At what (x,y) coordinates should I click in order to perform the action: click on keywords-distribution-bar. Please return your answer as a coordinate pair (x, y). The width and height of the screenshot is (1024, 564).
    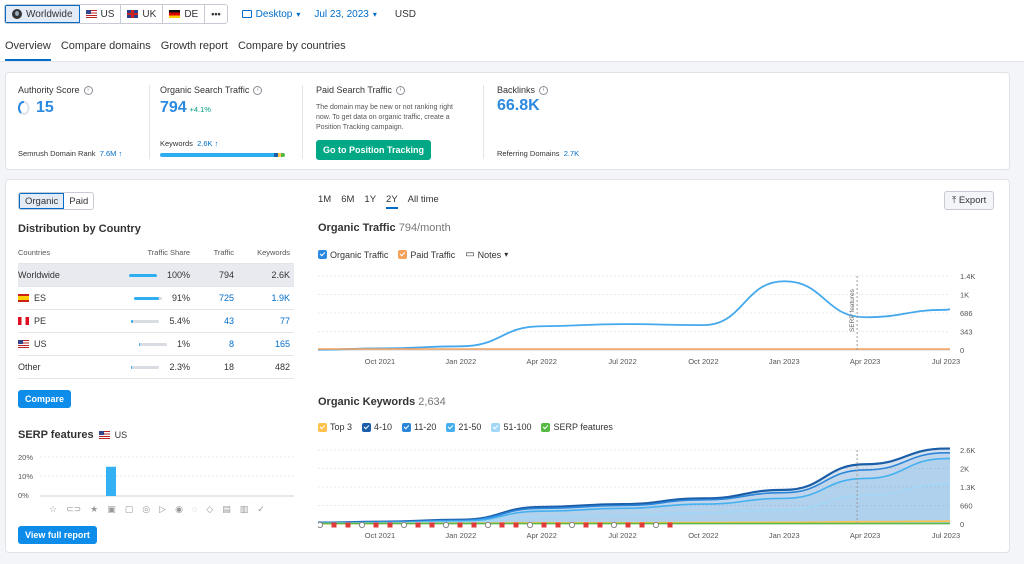
    Looking at the image, I should click on (222, 155).